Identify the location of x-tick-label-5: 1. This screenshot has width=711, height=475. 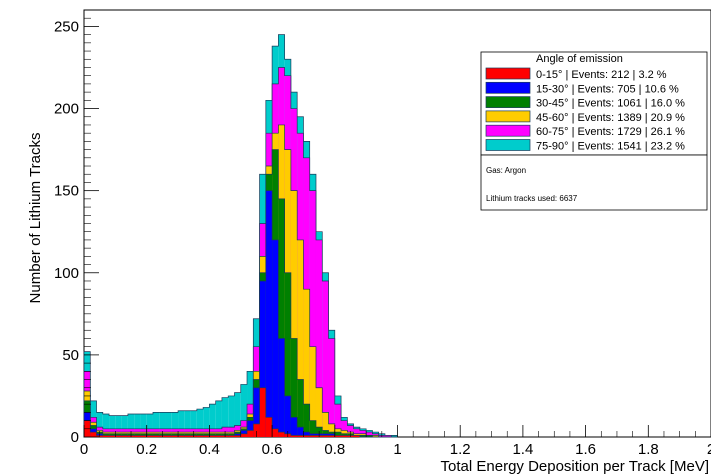
(397, 449).